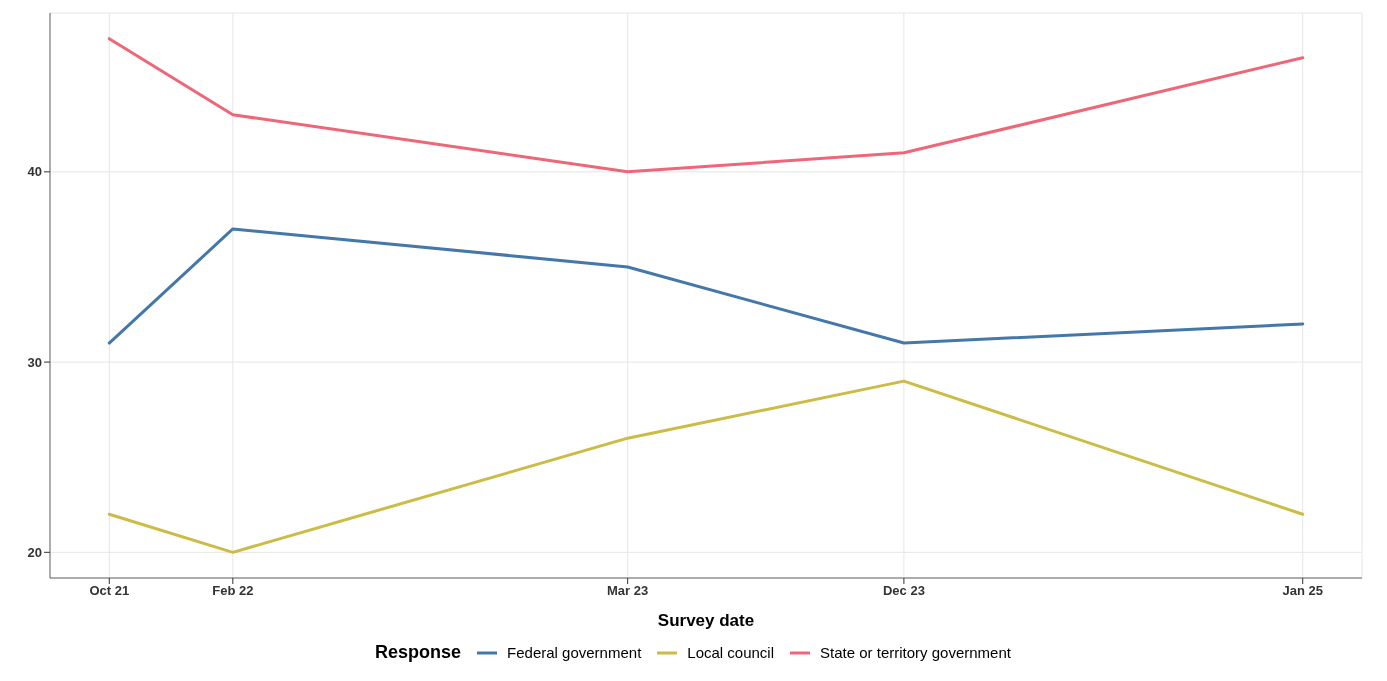 This screenshot has width=1387, height=681. Describe the element at coordinates (628, 591) in the screenshot. I see `x-tick-label: Mar 23` at that location.